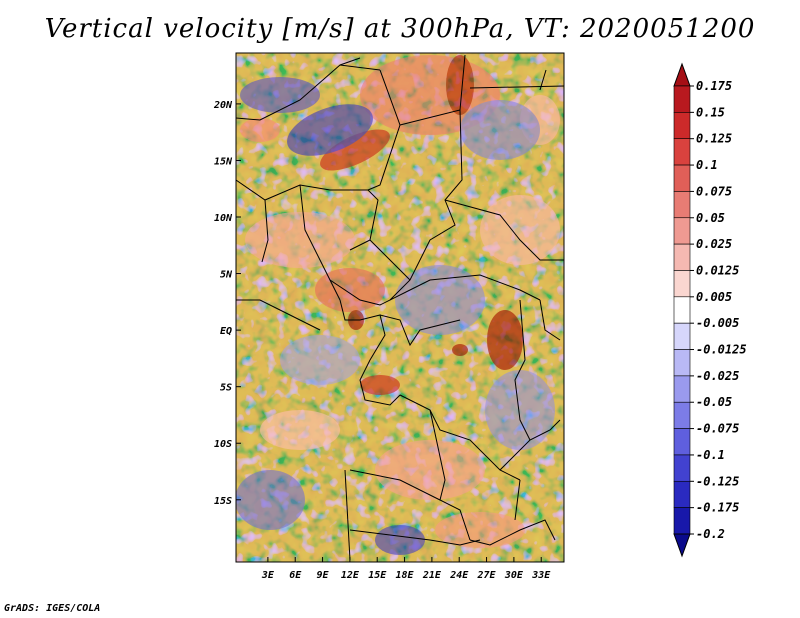 Image resolution: width=800 pixels, height=618 pixels. Describe the element at coordinates (714, 297) in the screenshot. I see `colorbar-label: 0.005` at that location.